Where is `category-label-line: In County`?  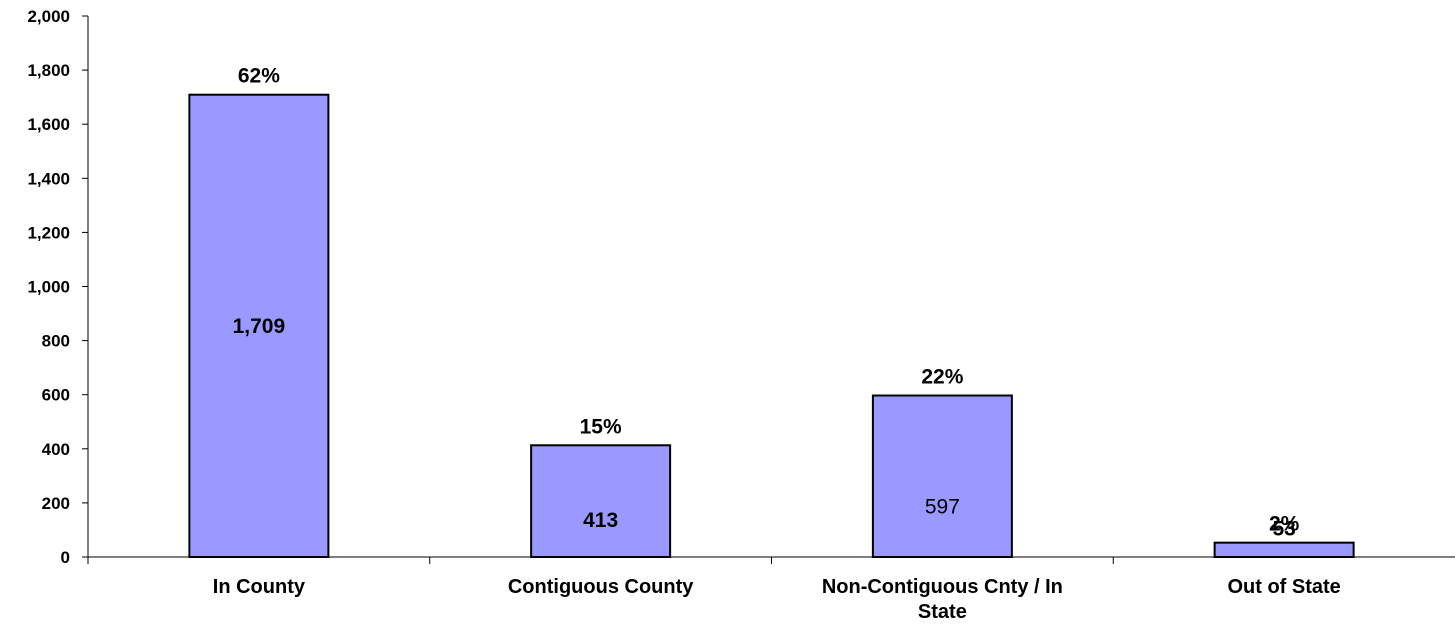
category-label-line: In County is located at coordinates (259, 587).